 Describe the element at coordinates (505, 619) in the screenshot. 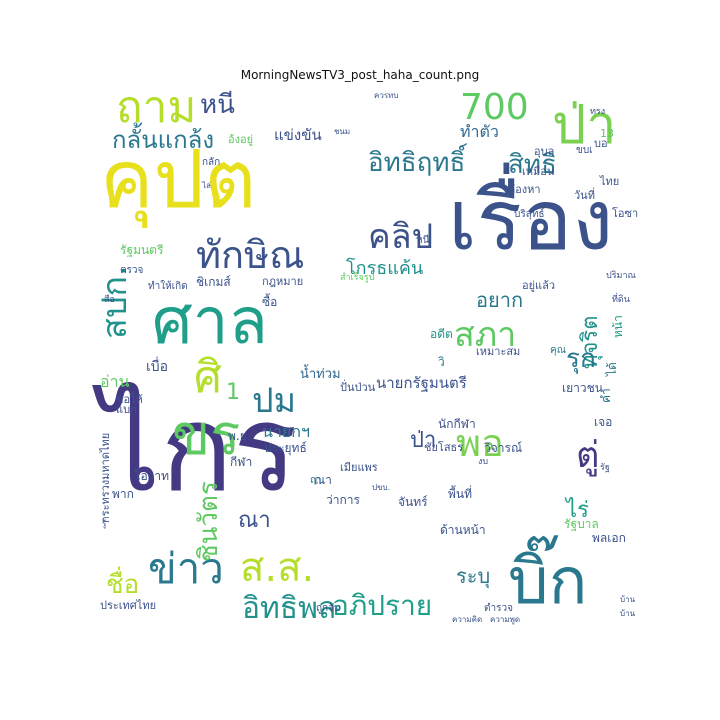

I see `word: ความพูด` at that location.